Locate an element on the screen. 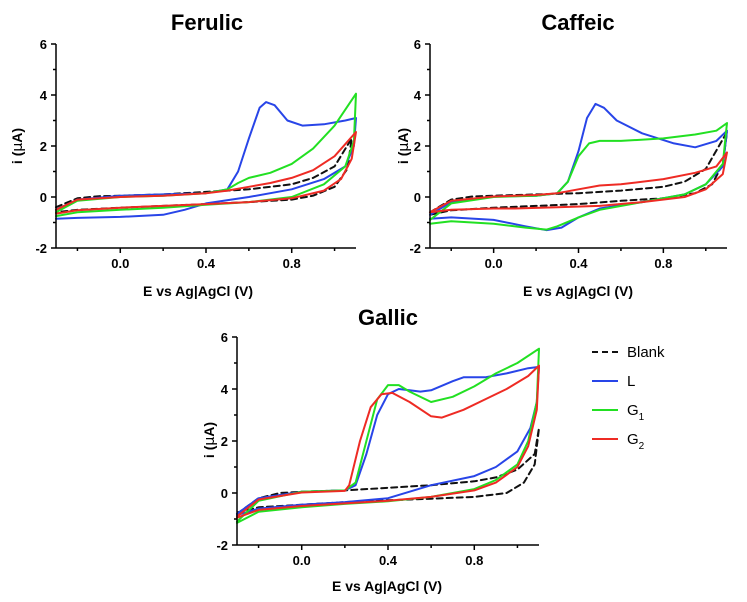 The width and height of the screenshot is (747, 602). ferulic-series-group is located at coordinates (206, 156).